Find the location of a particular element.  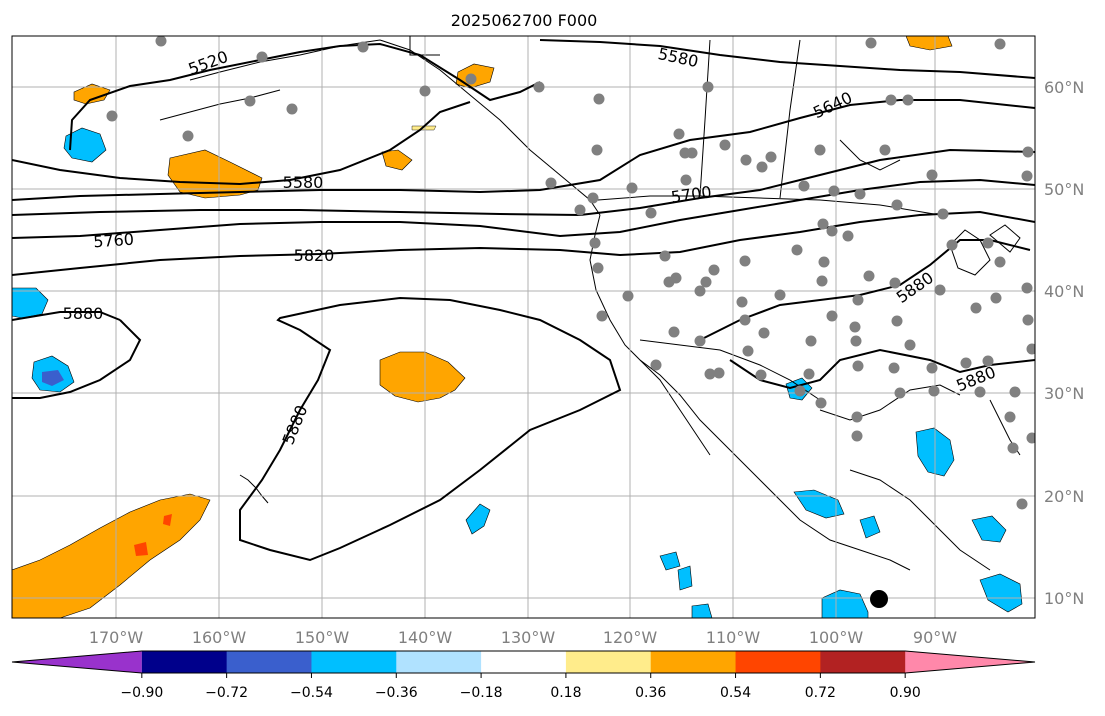

longitude-label: 160°W is located at coordinates (219, 637).